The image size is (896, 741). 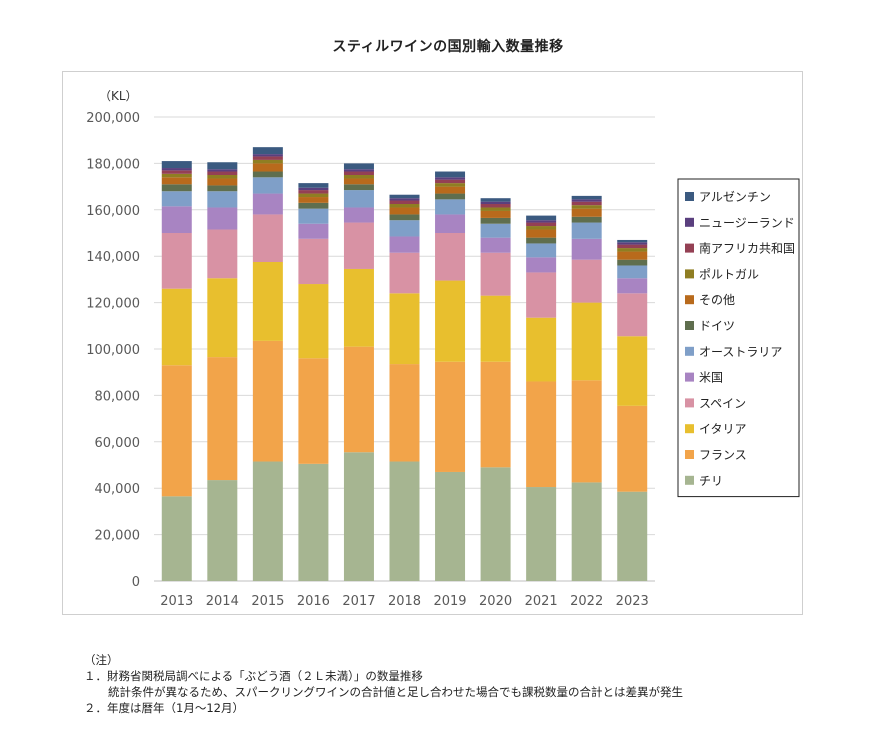 I want to click on y-tick-label: 100,000, so click(x=113, y=350).